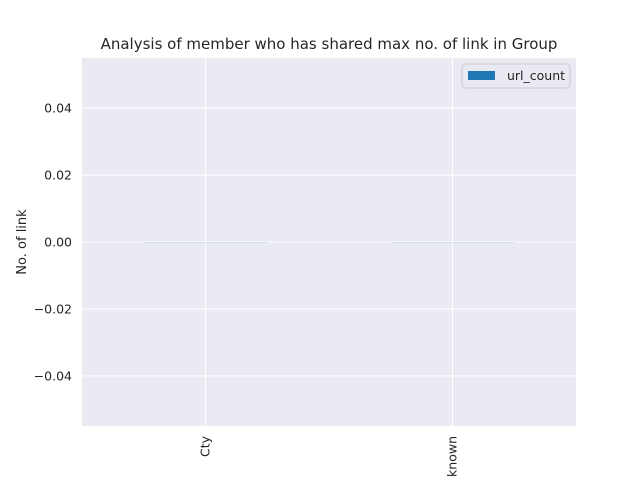 The width and height of the screenshot is (640, 484). What do you see at coordinates (536, 75) in the screenshot?
I see `legend-label: url_count` at bounding box center [536, 75].